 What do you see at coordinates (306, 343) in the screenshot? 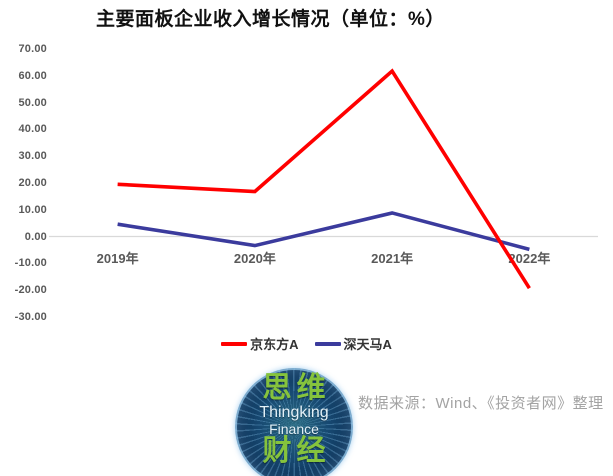
I see `legend: 京东方A 深天马A` at bounding box center [306, 343].